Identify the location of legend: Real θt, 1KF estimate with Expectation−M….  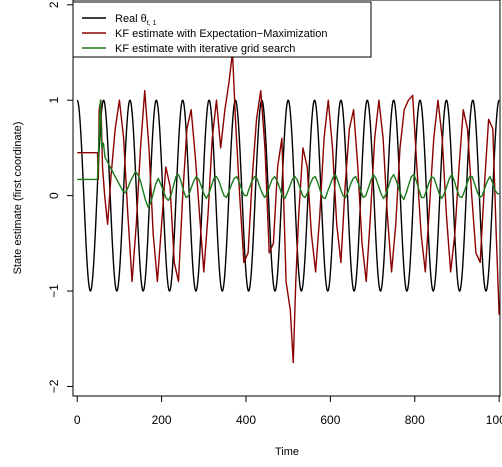
(222, 29).